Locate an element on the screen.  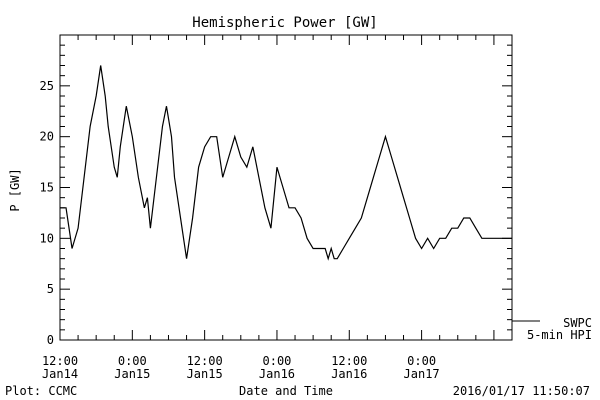
y-tick-label: 20 is located at coordinates (47, 137).